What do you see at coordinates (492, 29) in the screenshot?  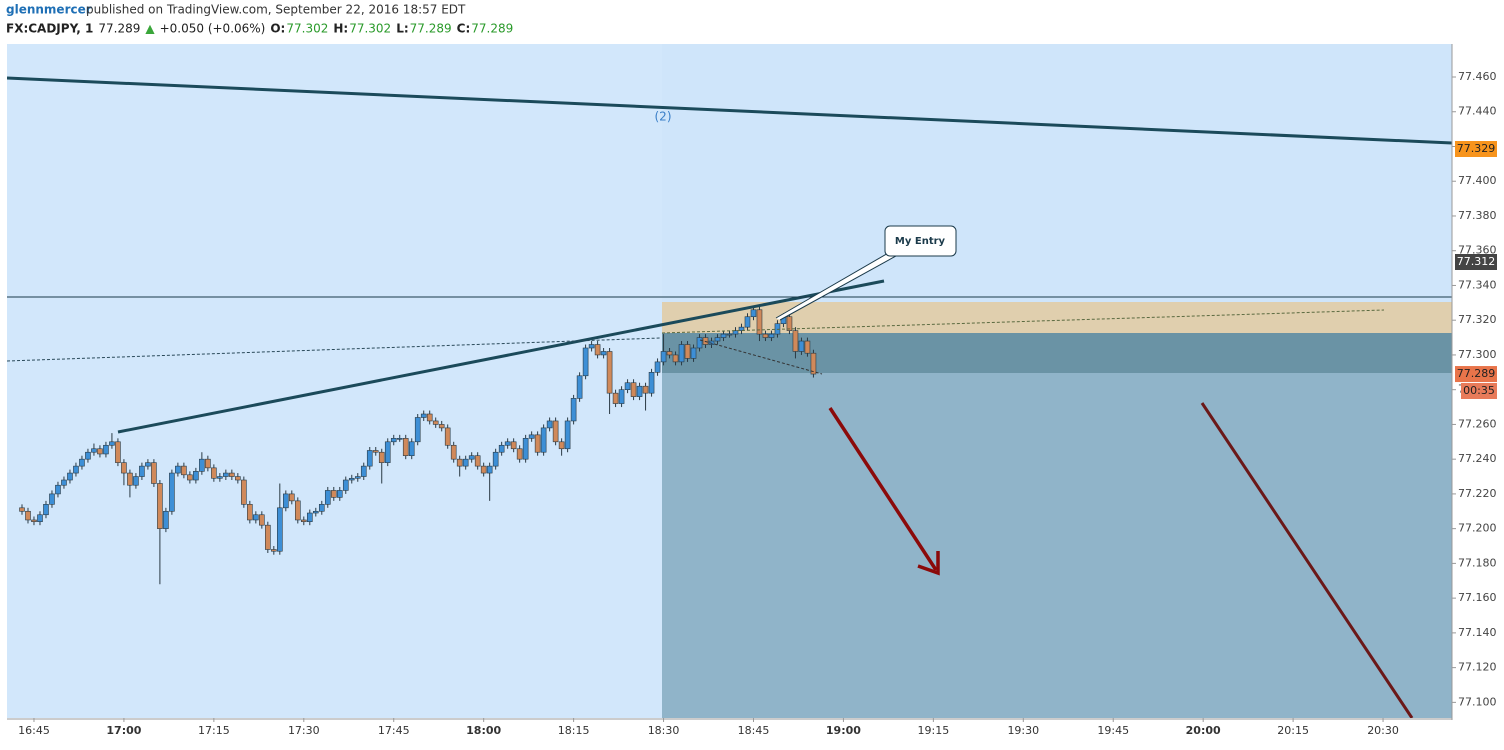 I see `close: 77.289` at bounding box center [492, 29].